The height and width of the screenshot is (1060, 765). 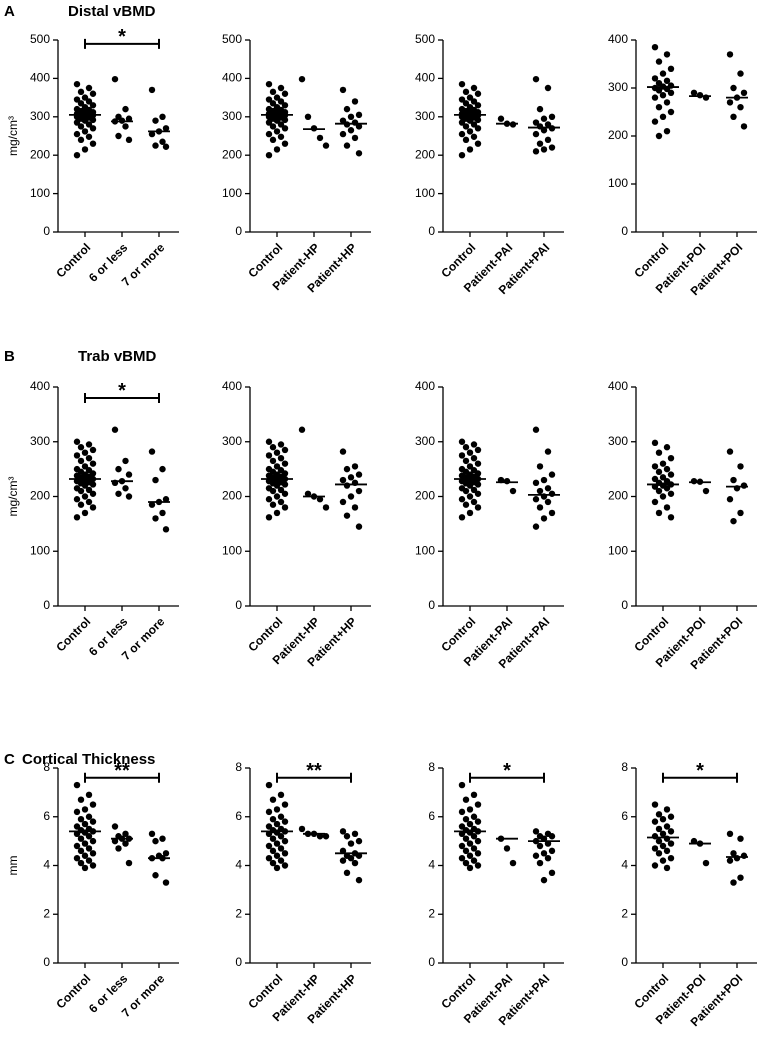 What do you see at coordinates (88, 759) in the screenshot?
I see `chart-title: Cortical Thickness` at bounding box center [88, 759].